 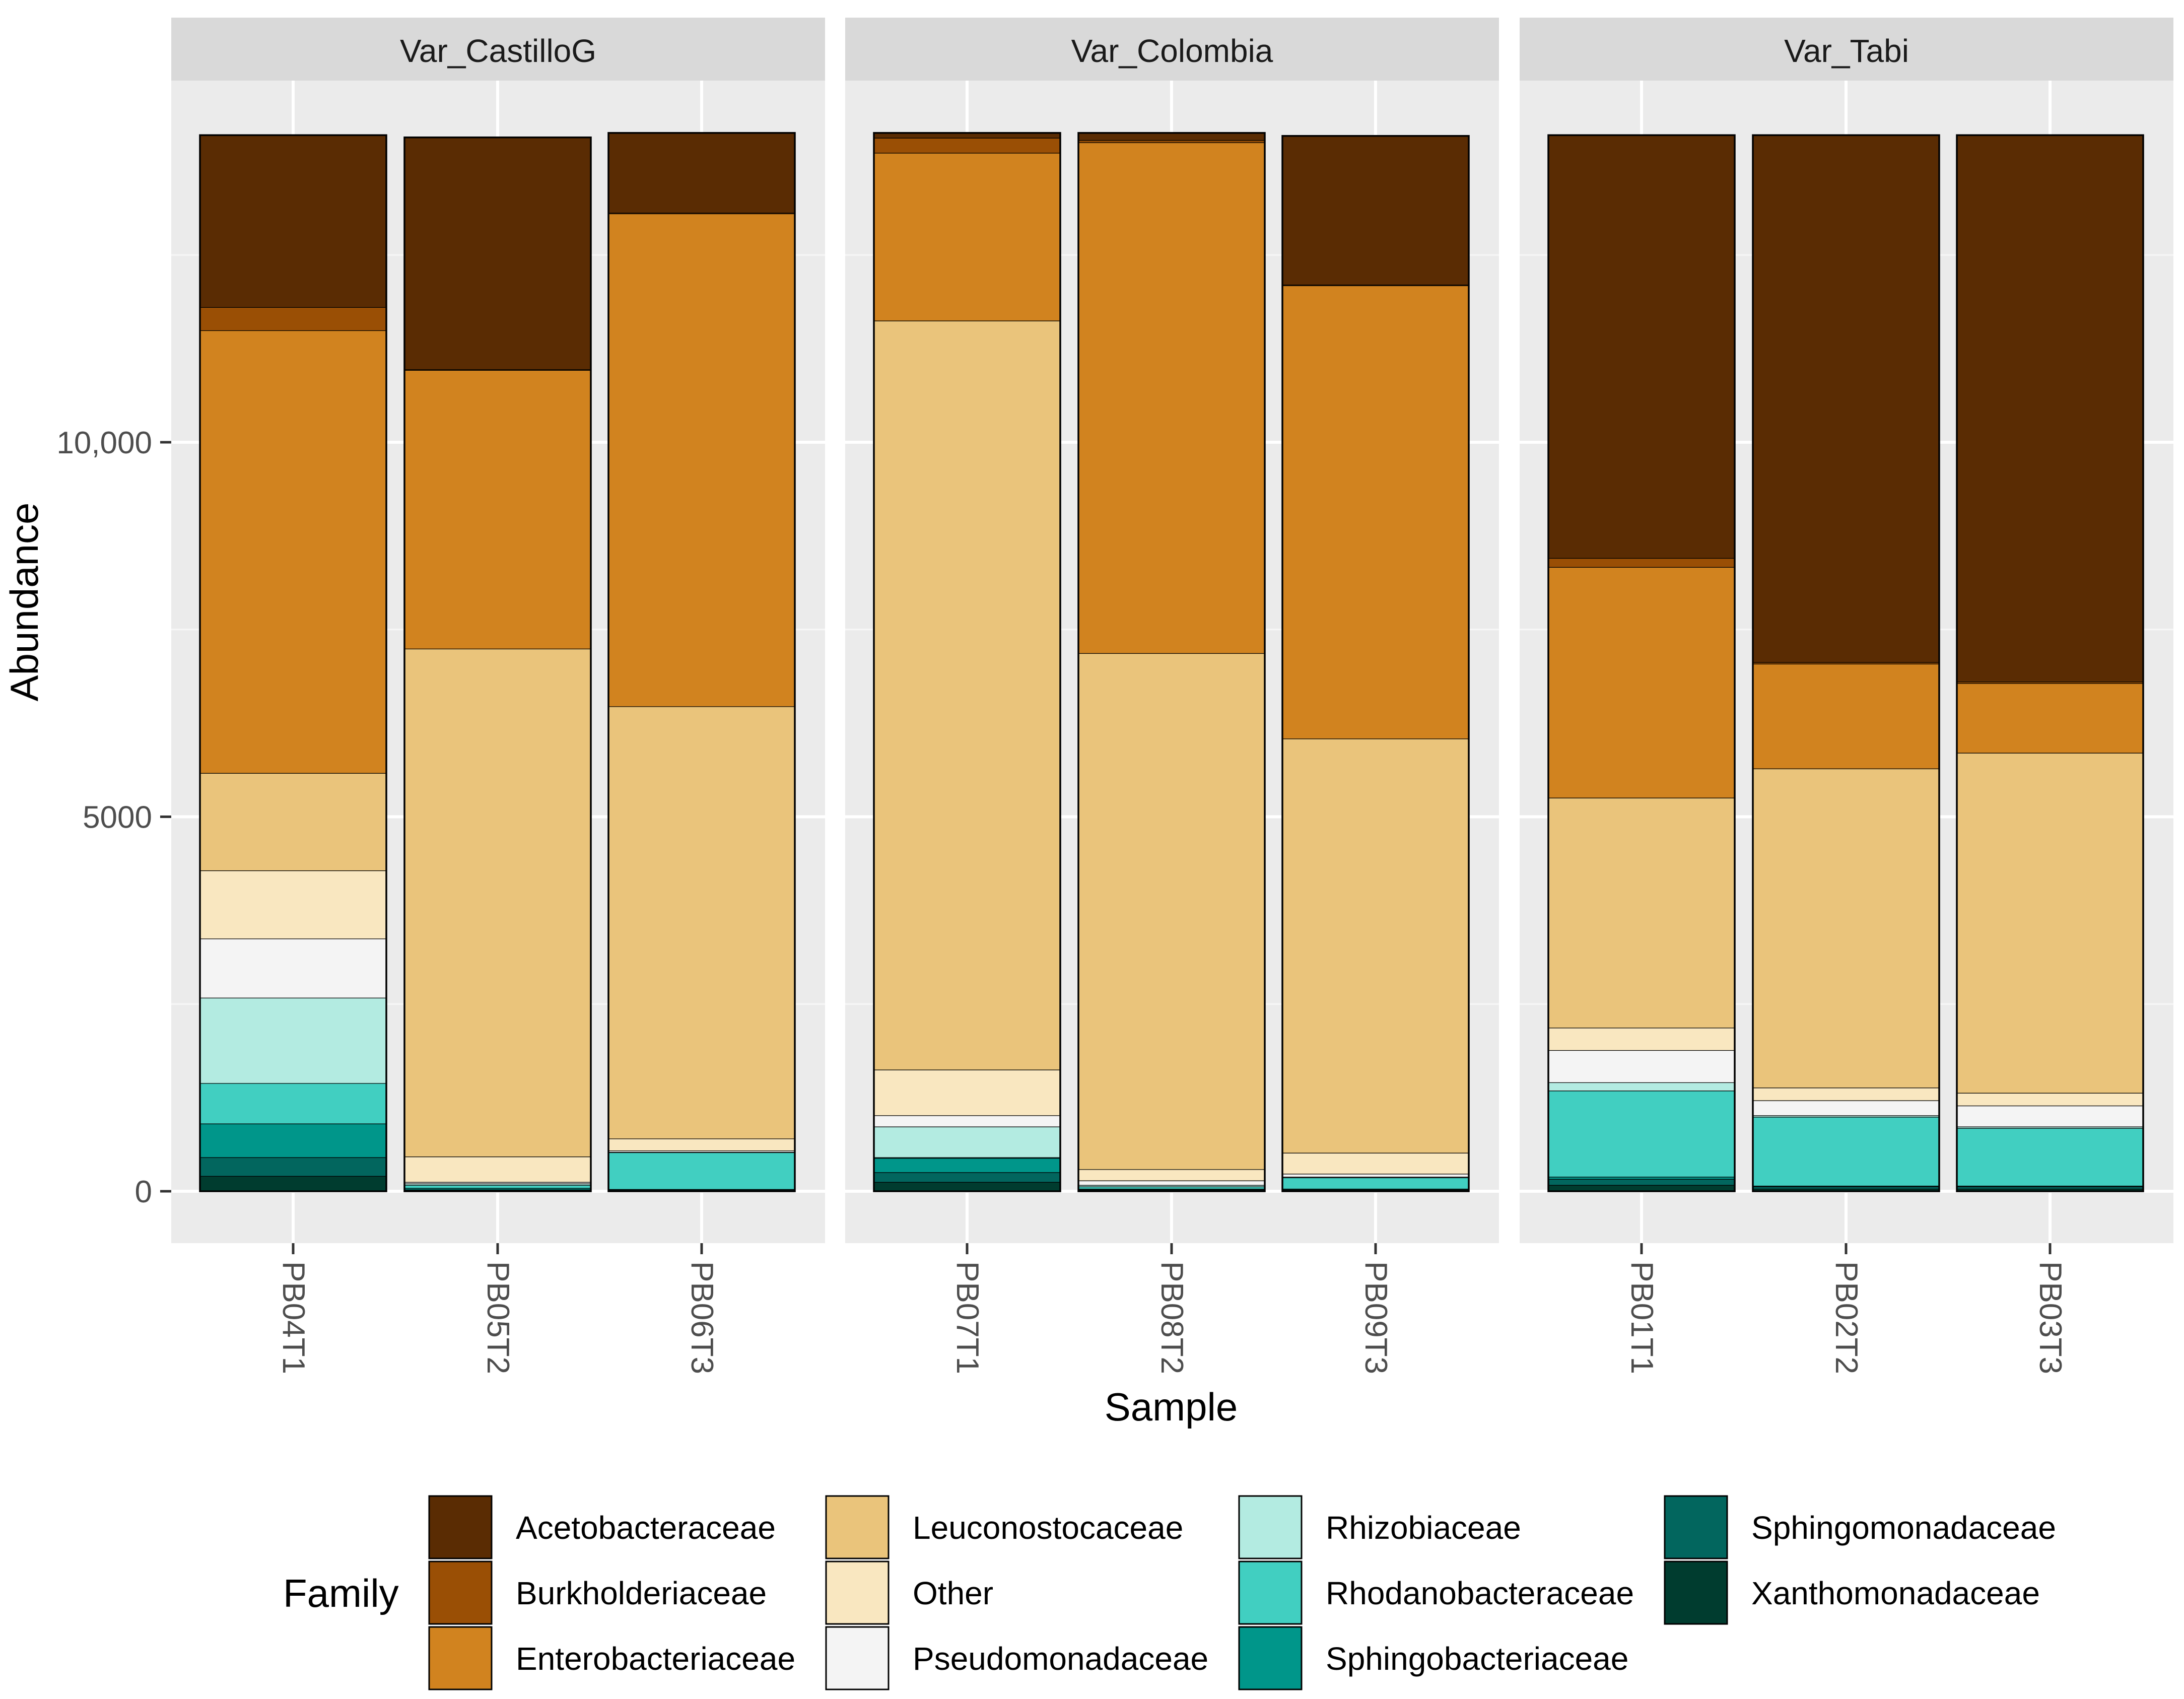 I want to click on legend-item: Xanthomonadaceae, so click(x=1852, y=1592).